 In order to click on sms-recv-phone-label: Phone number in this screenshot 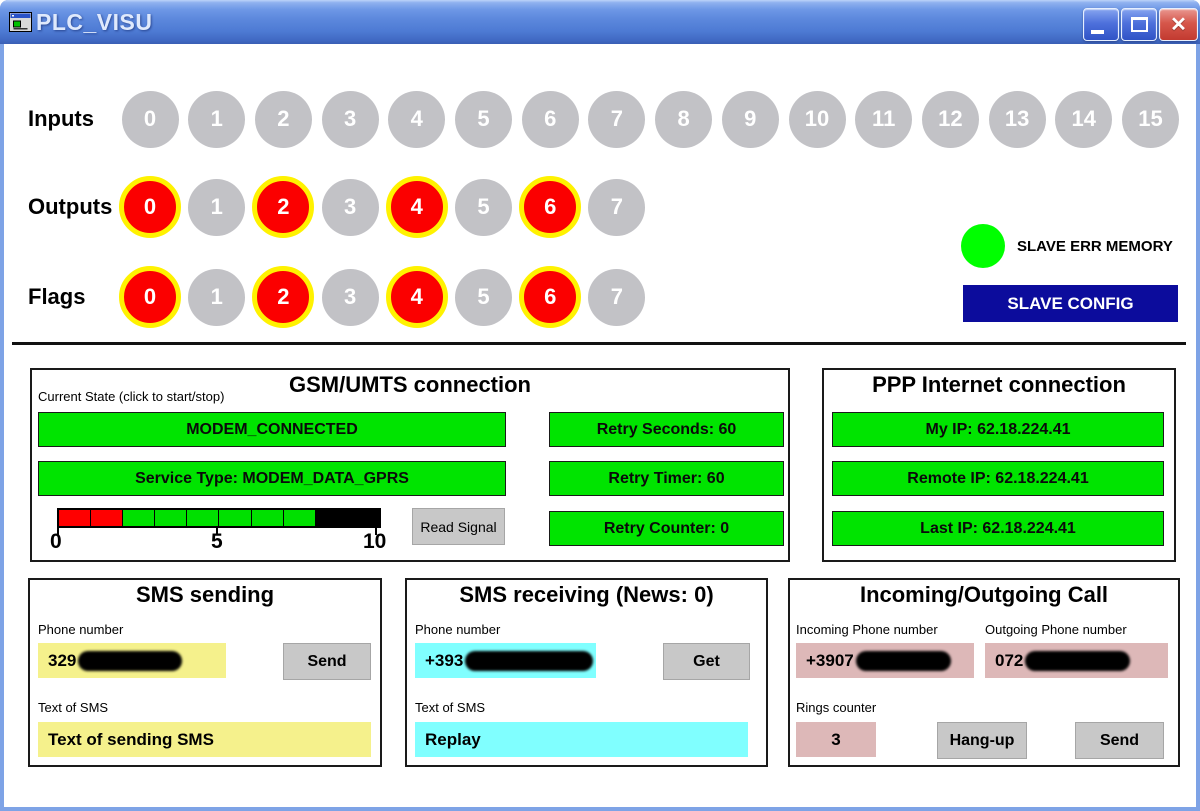, I will do `click(458, 629)`.